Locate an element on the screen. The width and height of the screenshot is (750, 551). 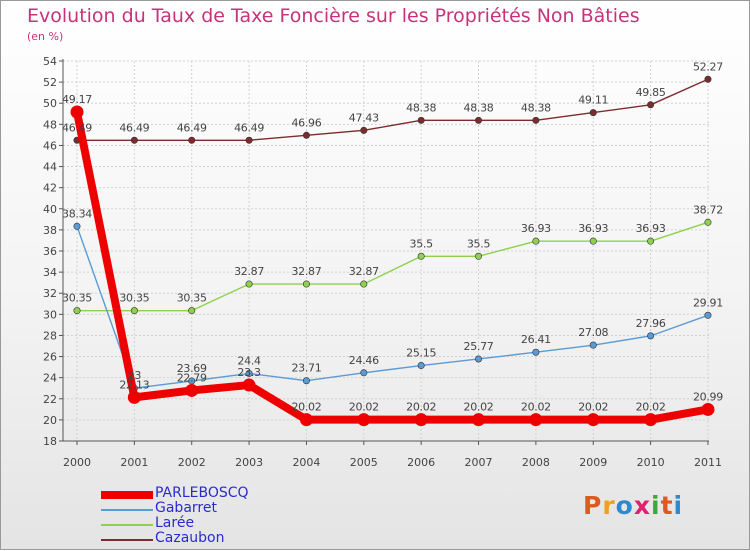
legend-label: Gabarret is located at coordinates (186, 508).